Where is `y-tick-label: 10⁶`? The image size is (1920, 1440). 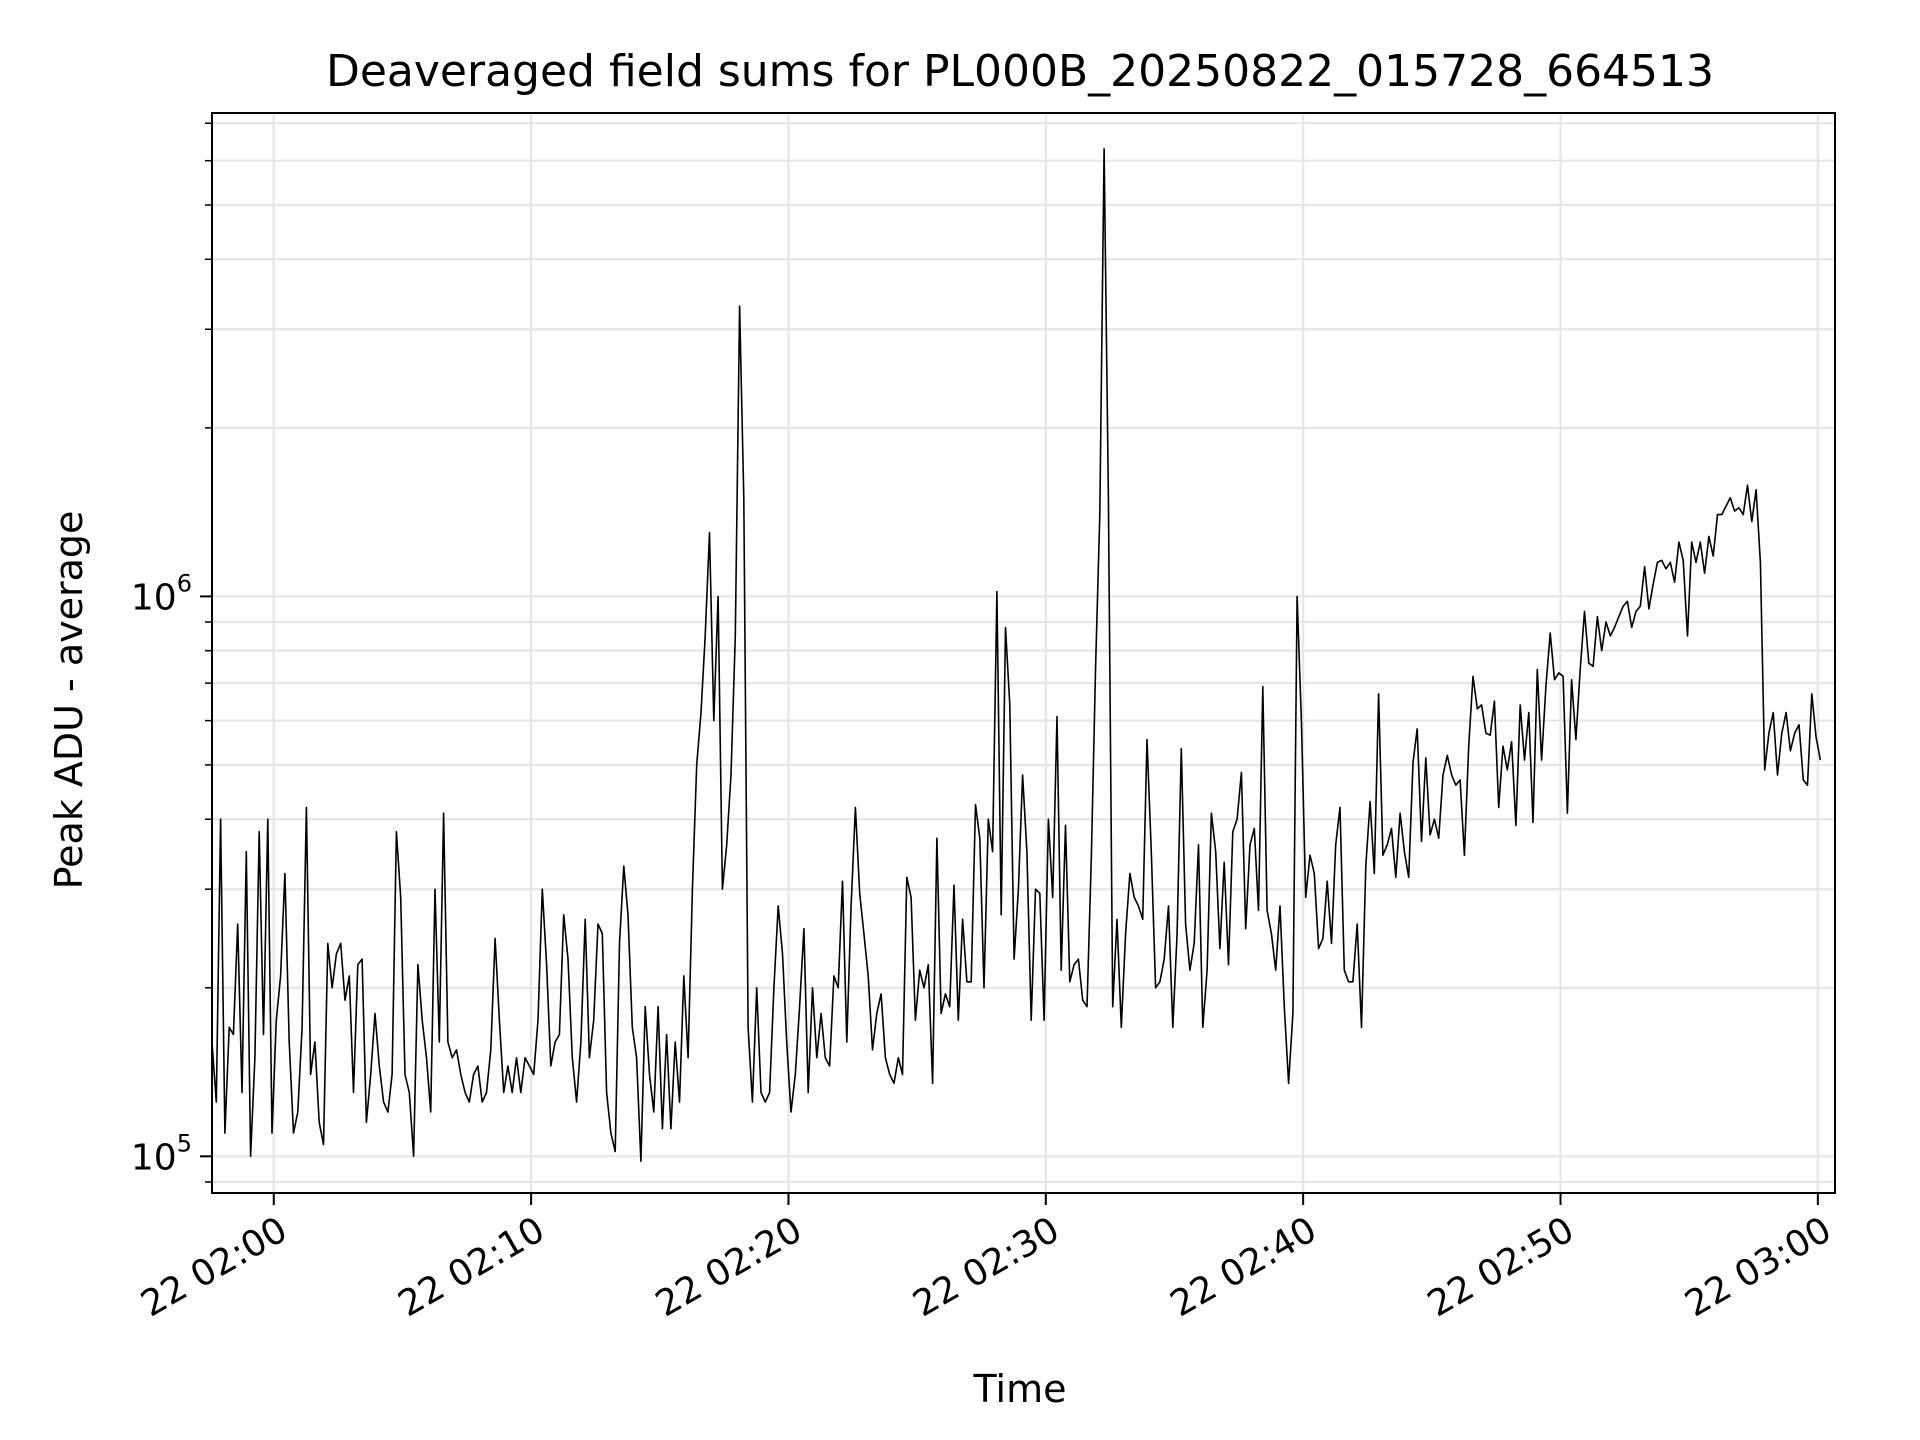
y-tick-label: 10⁶ is located at coordinates (161, 593).